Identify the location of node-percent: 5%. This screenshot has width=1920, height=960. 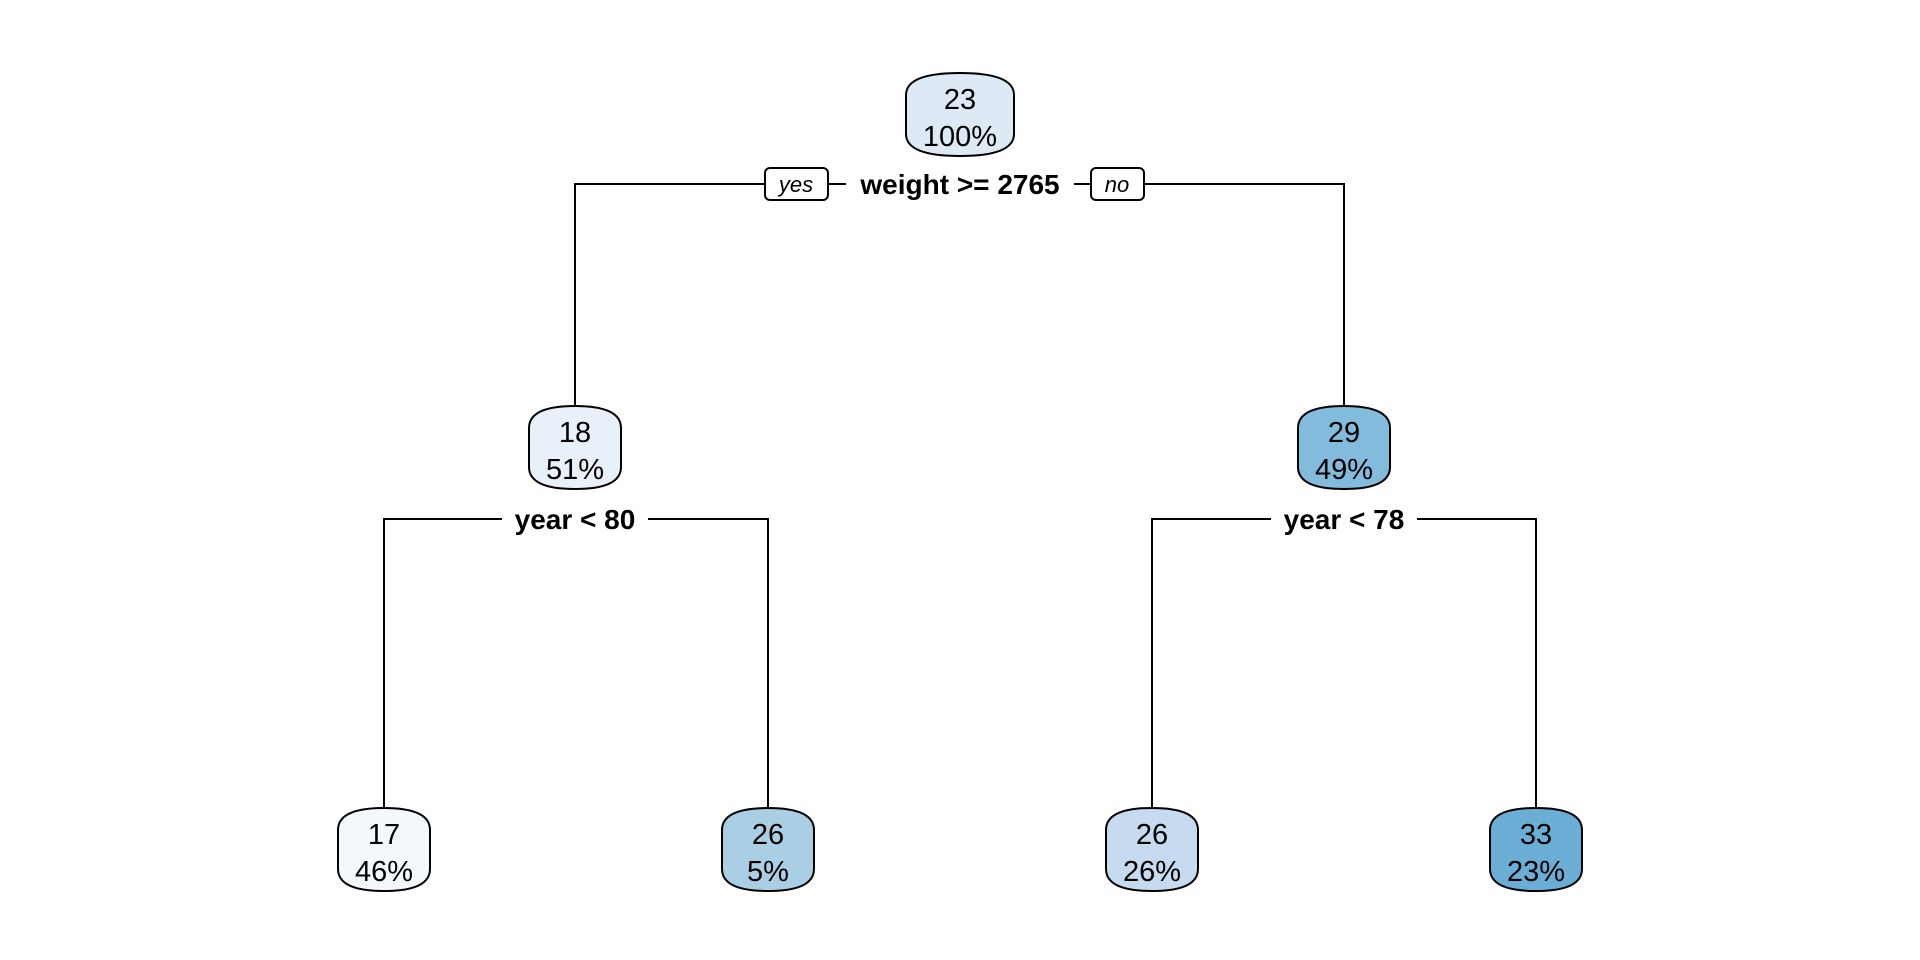
(768, 872).